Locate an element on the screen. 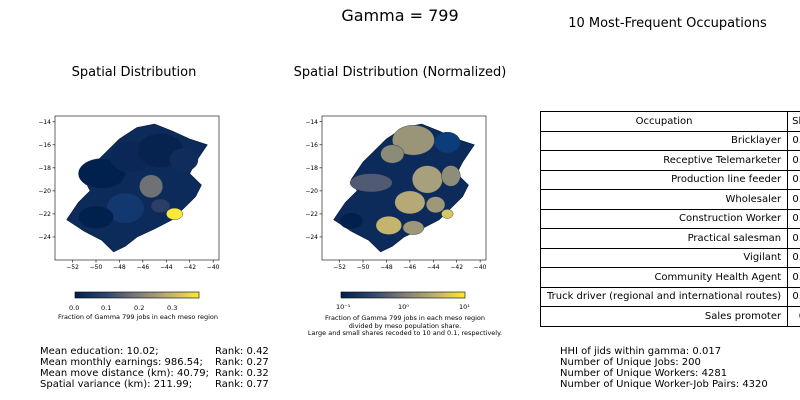  occupation-cell: Receptive Telemarketer is located at coordinates (664, 160).